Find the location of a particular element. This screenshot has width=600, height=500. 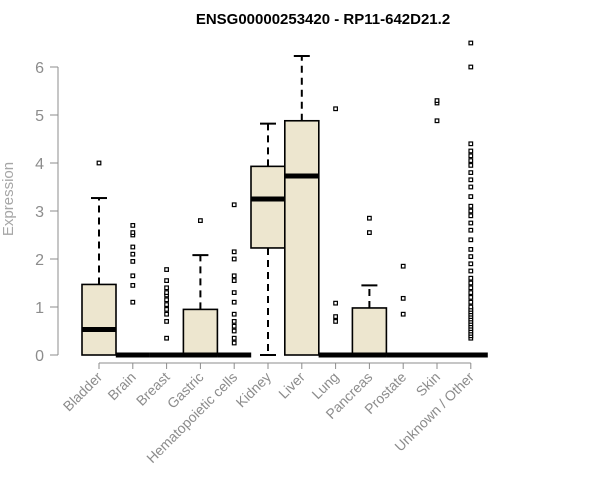

y-tick-label: 5 is located at coordinates (39, 116).